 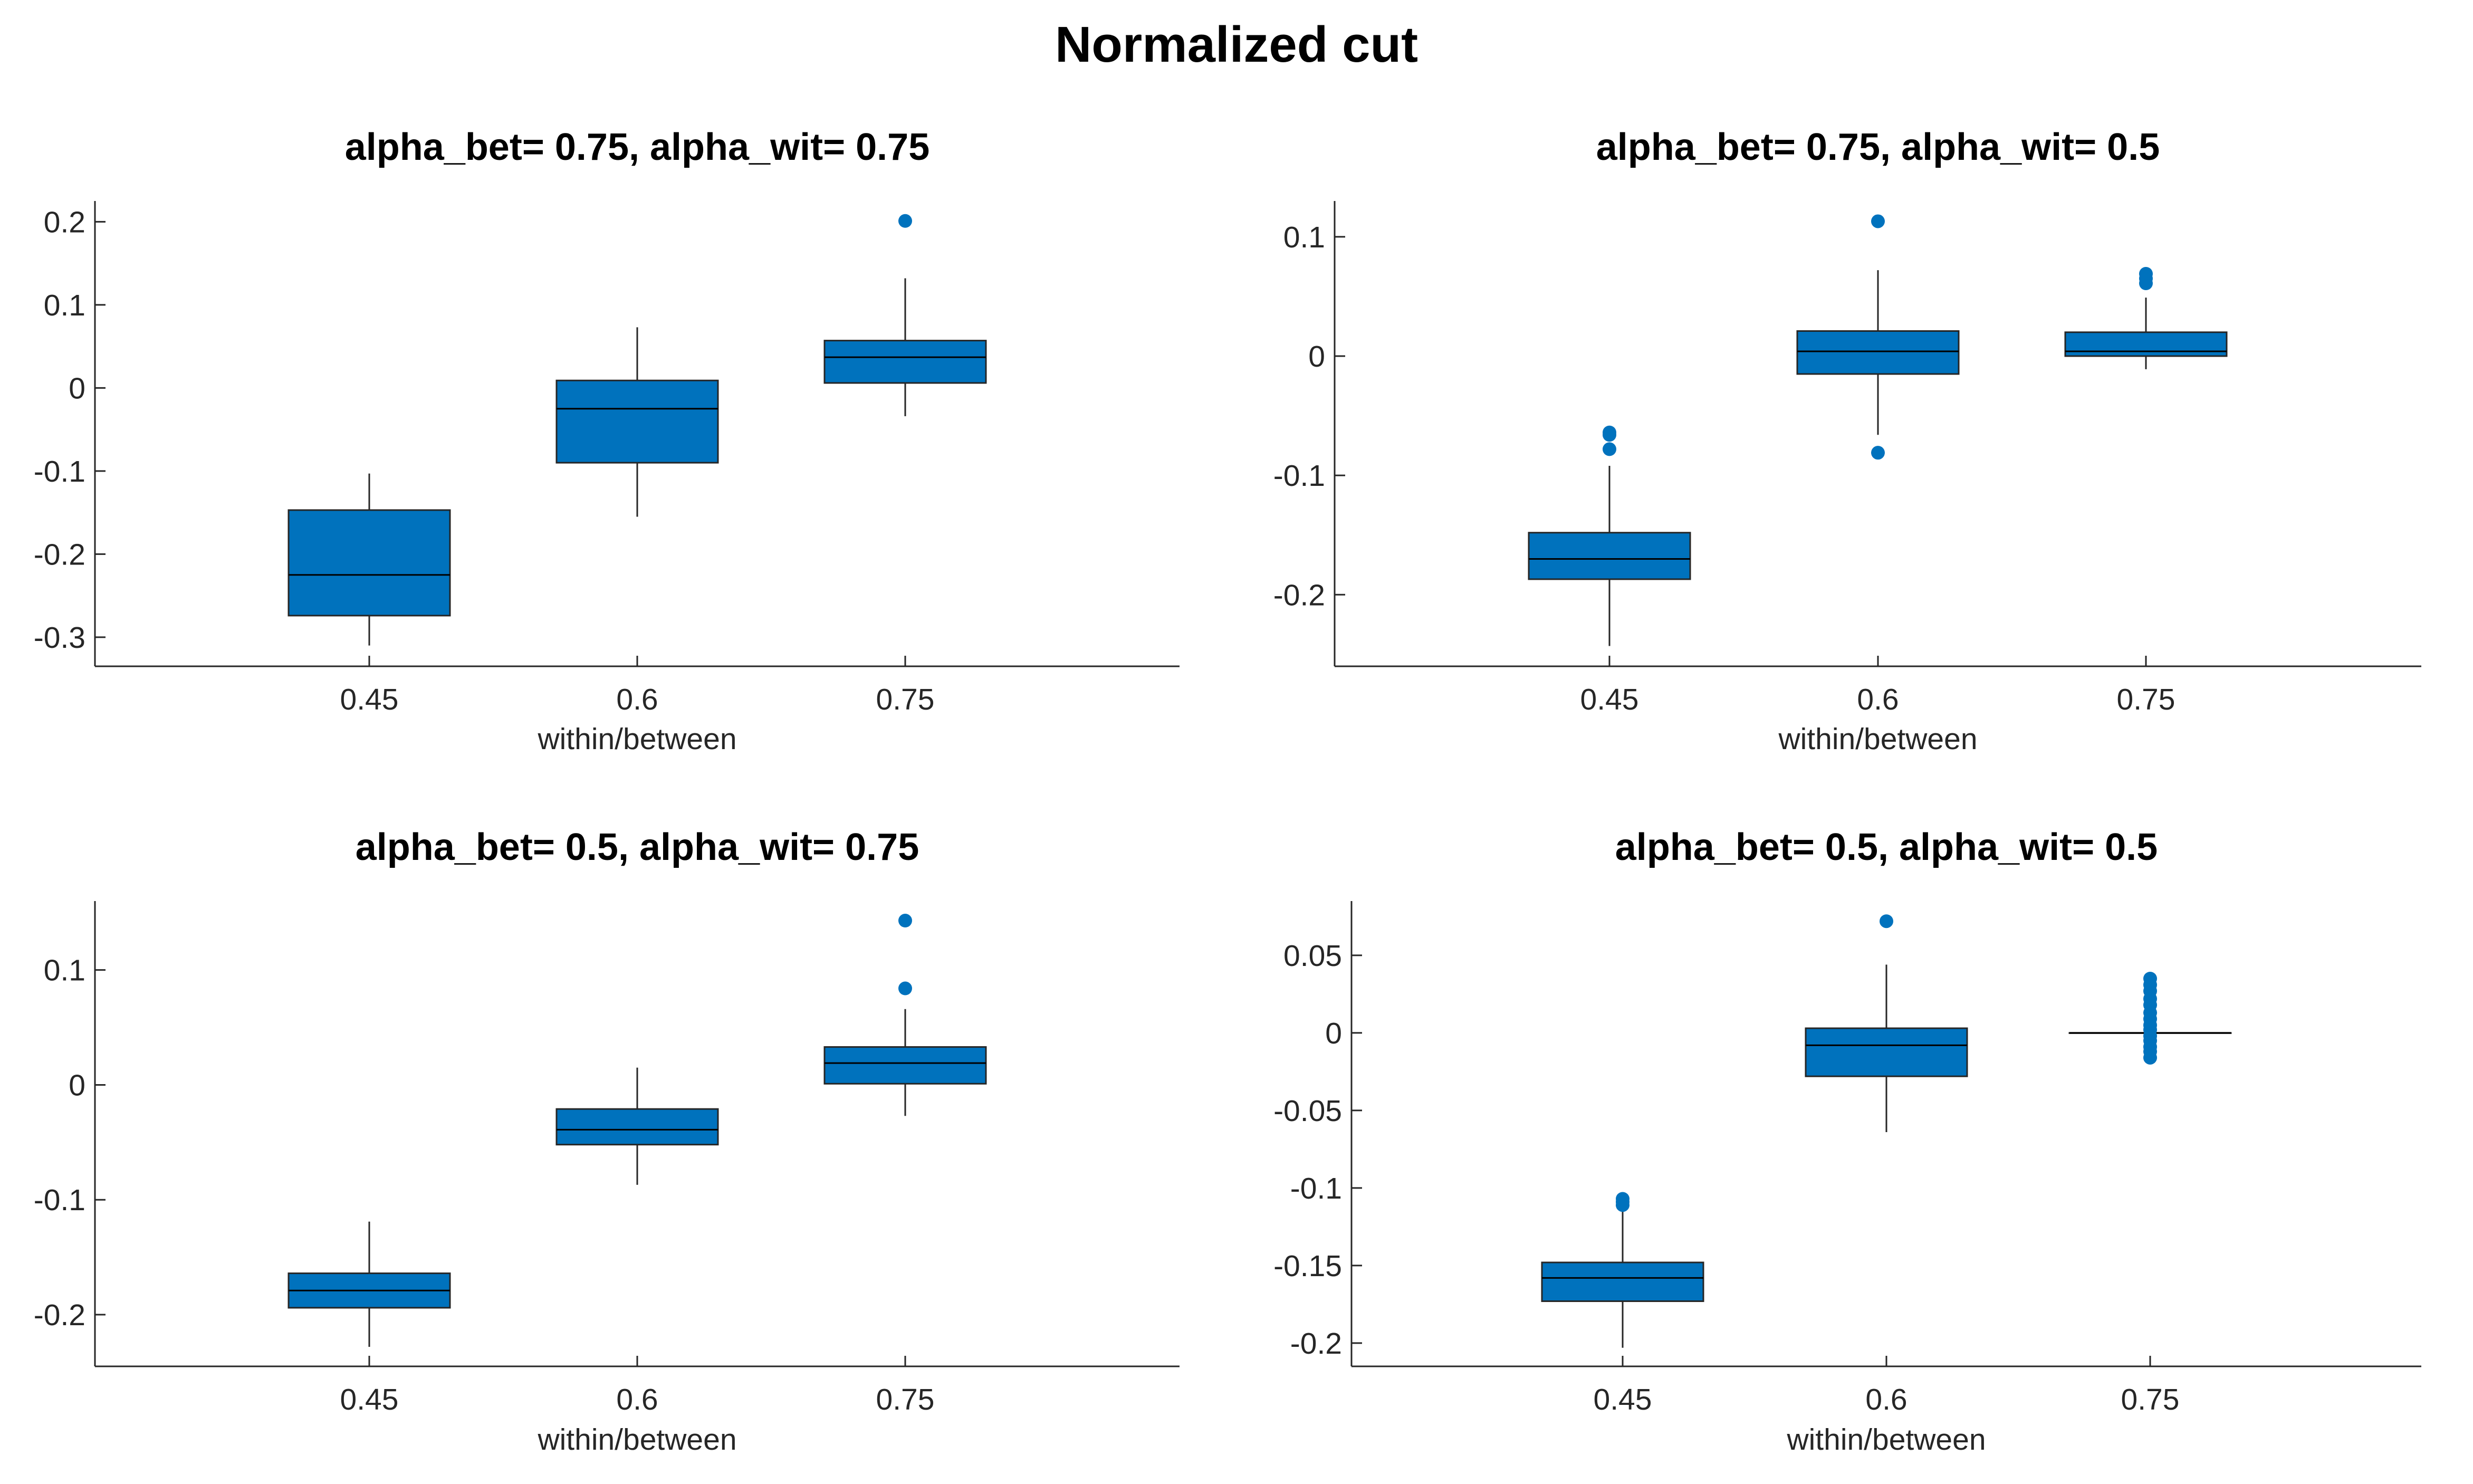 What do you see at coordinates (637, 147) in the screenshot?
I see `panel-title-1: alpha_bet= 0.75, alpha_wit= 0.75` at bounding box center [637, 147].